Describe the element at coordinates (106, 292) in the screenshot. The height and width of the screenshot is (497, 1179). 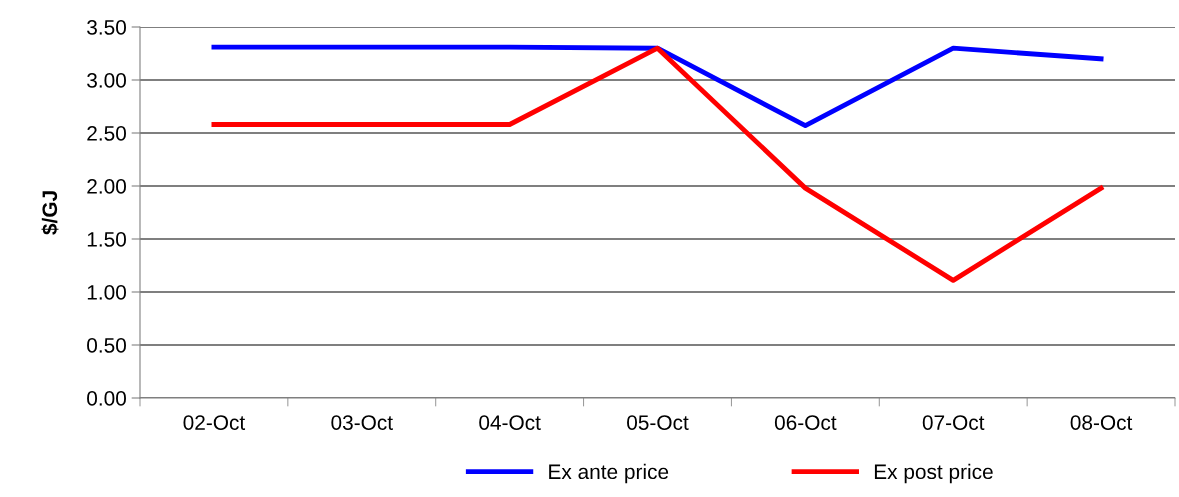
I see `y-tick-label: 1.00` at that location.